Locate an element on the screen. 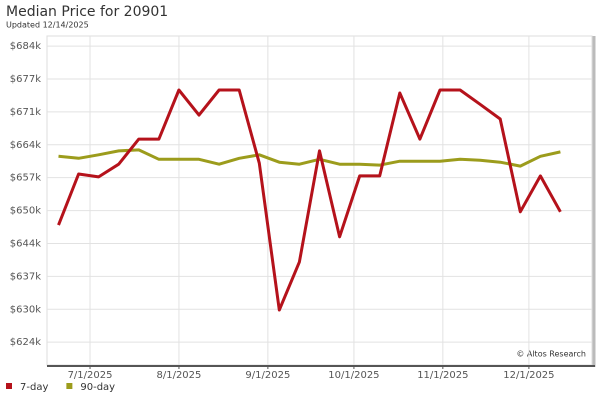 Image resolution: width=600 pixels, height=400 pixels. line-series is located at coordinates (309, 158).